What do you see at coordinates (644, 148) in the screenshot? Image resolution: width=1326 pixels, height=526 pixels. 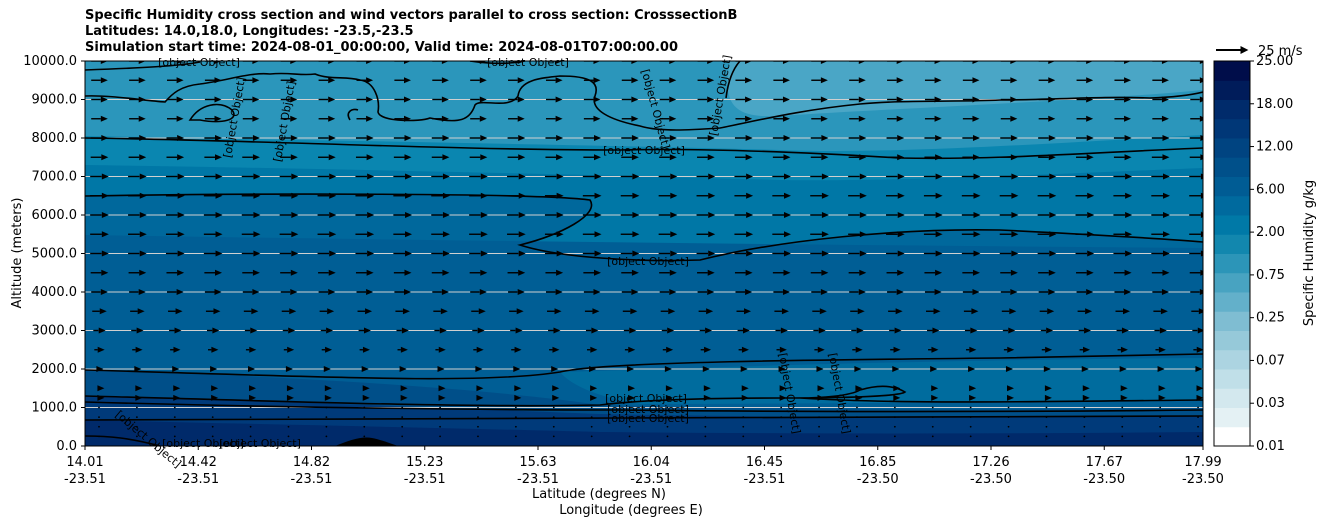 I see `contour-line-2p0` at bounding box center [644, 148].